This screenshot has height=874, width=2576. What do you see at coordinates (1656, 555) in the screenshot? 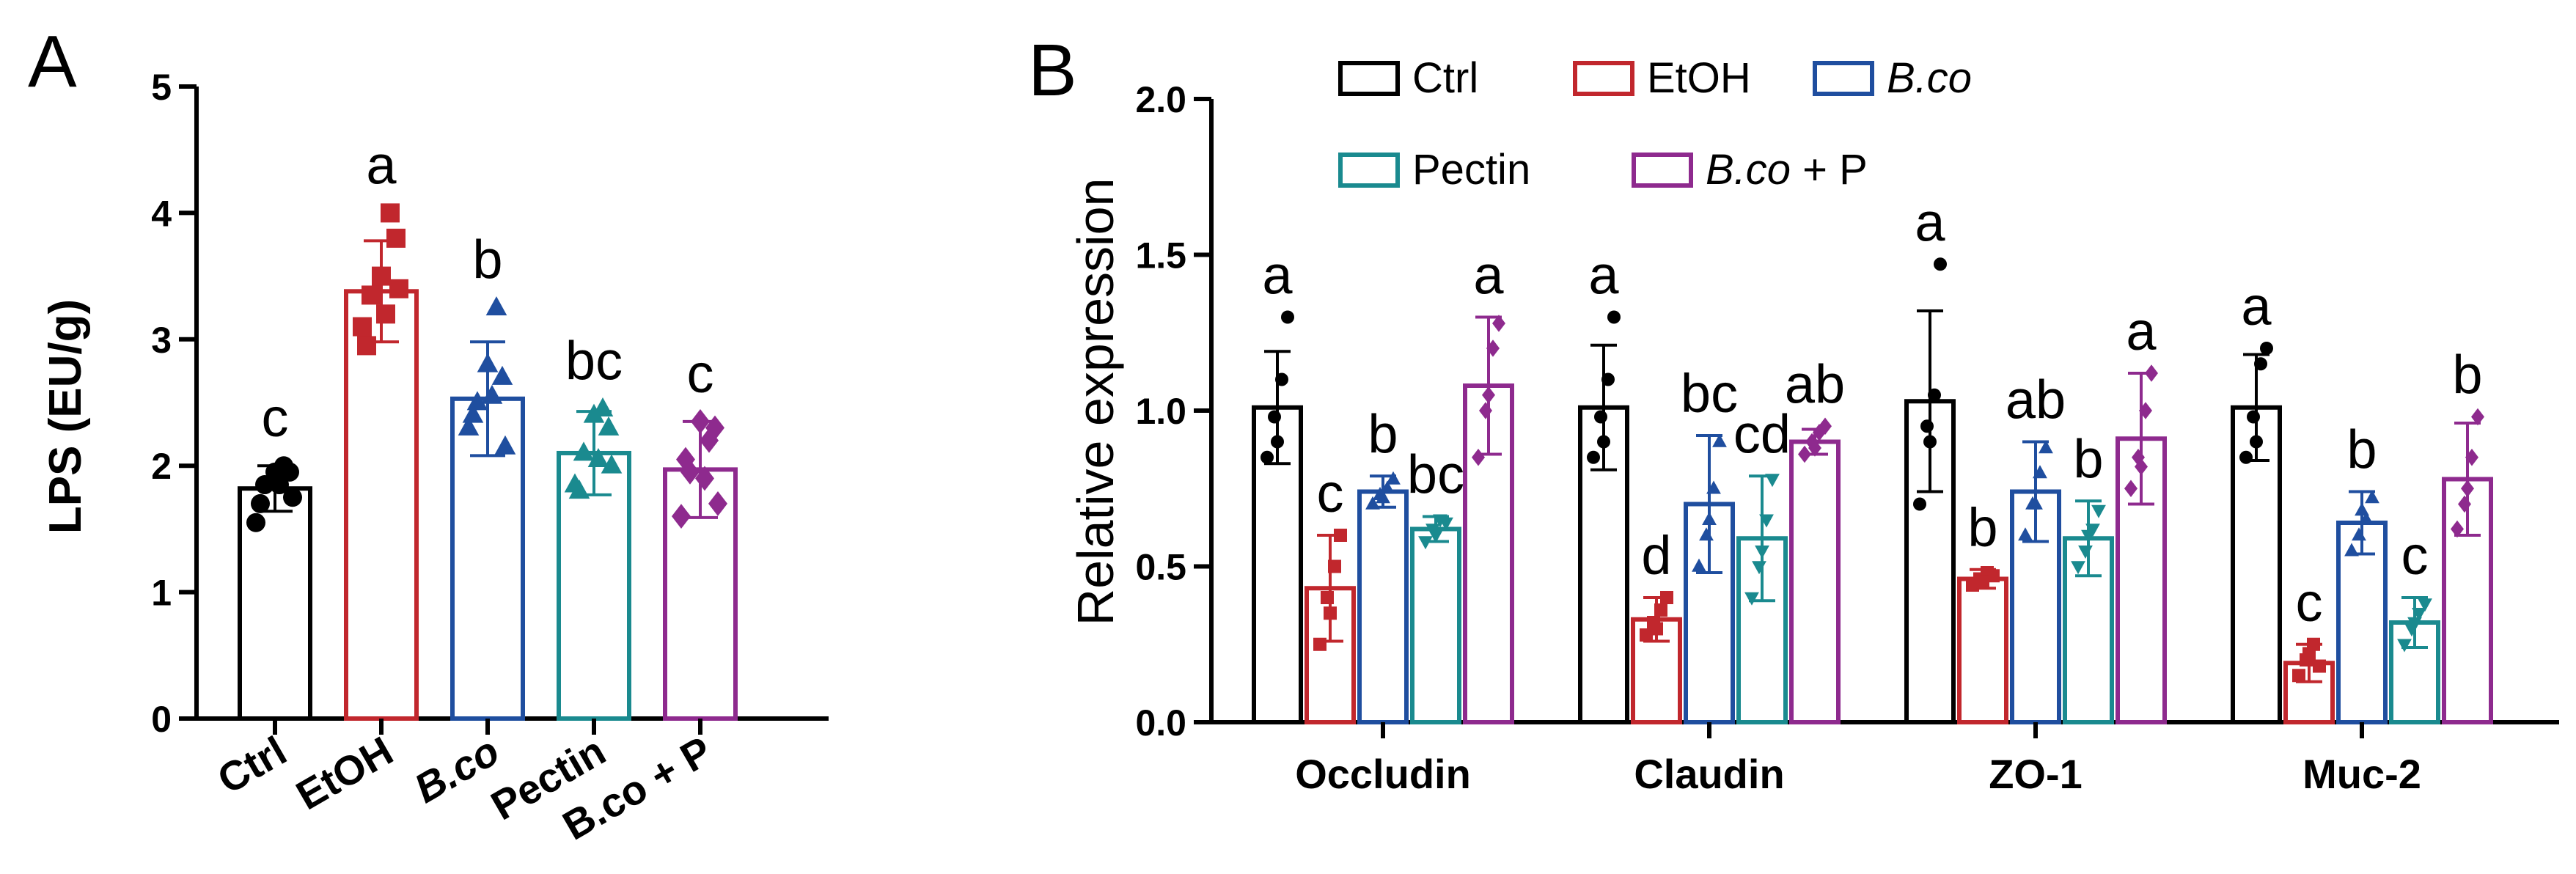
I see `panel-b-significance-label: d` at bounding box center [1656, 555].